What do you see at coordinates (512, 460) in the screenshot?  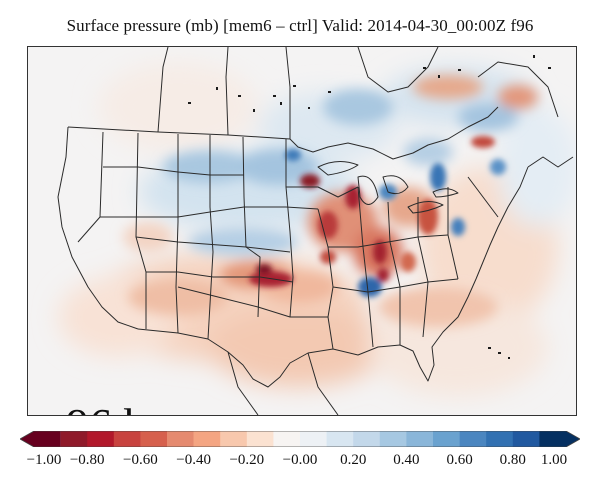 I see `colorbar-tick-label: 0.80` at bounding box center [512, 460].